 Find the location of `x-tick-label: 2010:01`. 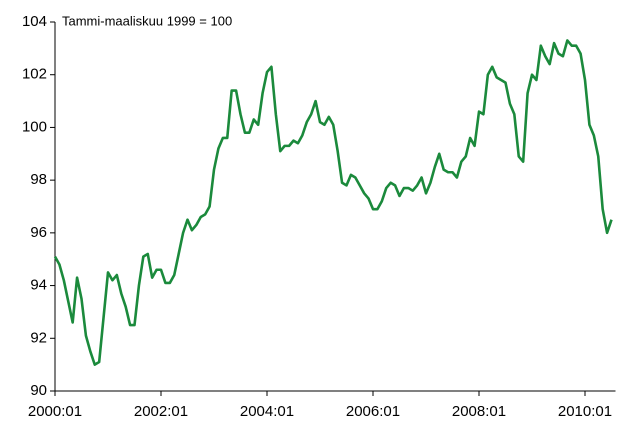

x-tick-label: 2010:01 is located at coordinates (585, 411).